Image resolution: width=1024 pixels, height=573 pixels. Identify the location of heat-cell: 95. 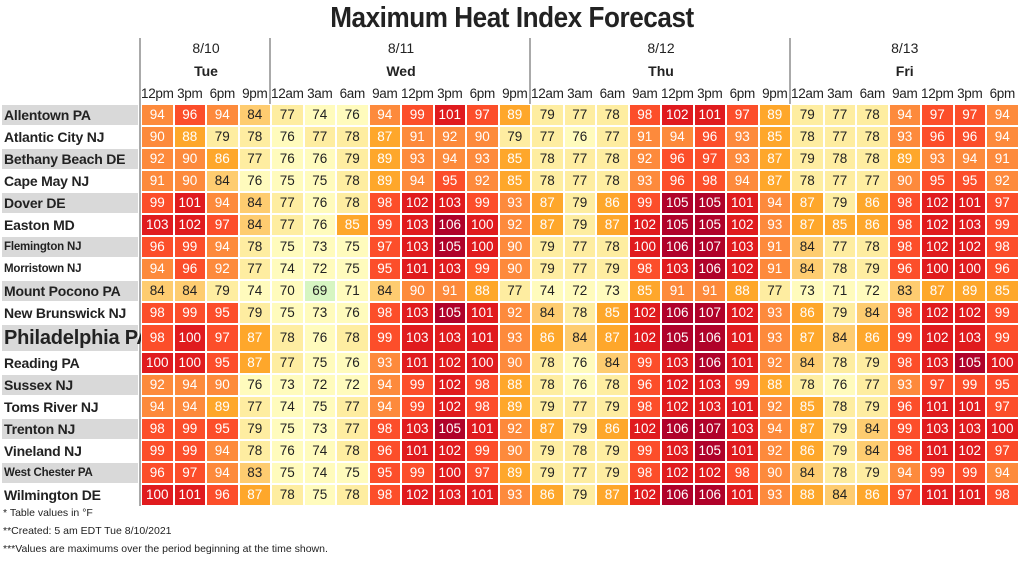
(222, 429).